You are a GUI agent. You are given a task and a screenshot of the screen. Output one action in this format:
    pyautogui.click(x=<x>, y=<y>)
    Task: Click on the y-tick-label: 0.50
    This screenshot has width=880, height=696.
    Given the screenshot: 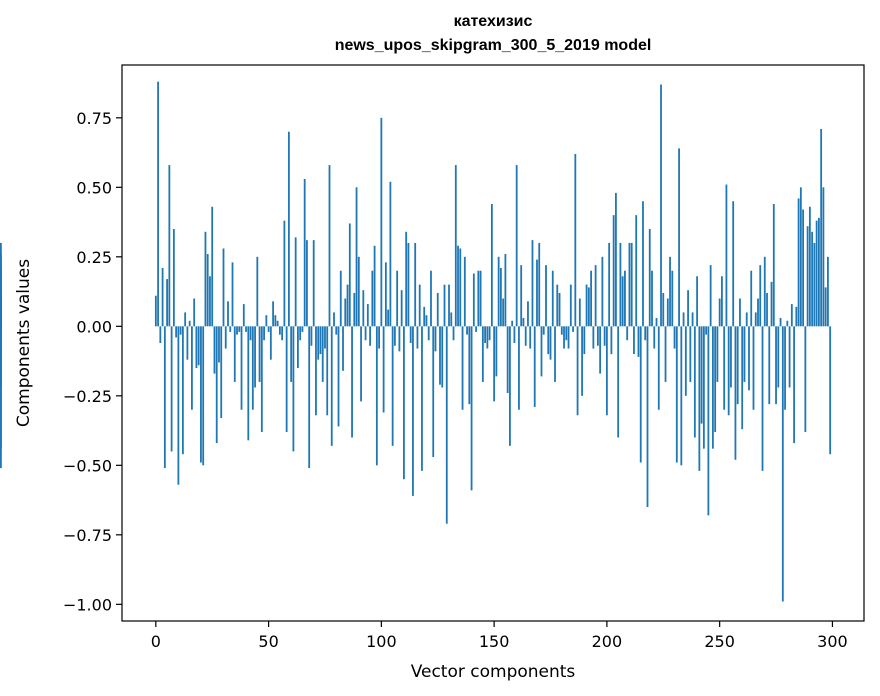 What is the action you would take?
    pyautogui.click(x=94, y=187)
    